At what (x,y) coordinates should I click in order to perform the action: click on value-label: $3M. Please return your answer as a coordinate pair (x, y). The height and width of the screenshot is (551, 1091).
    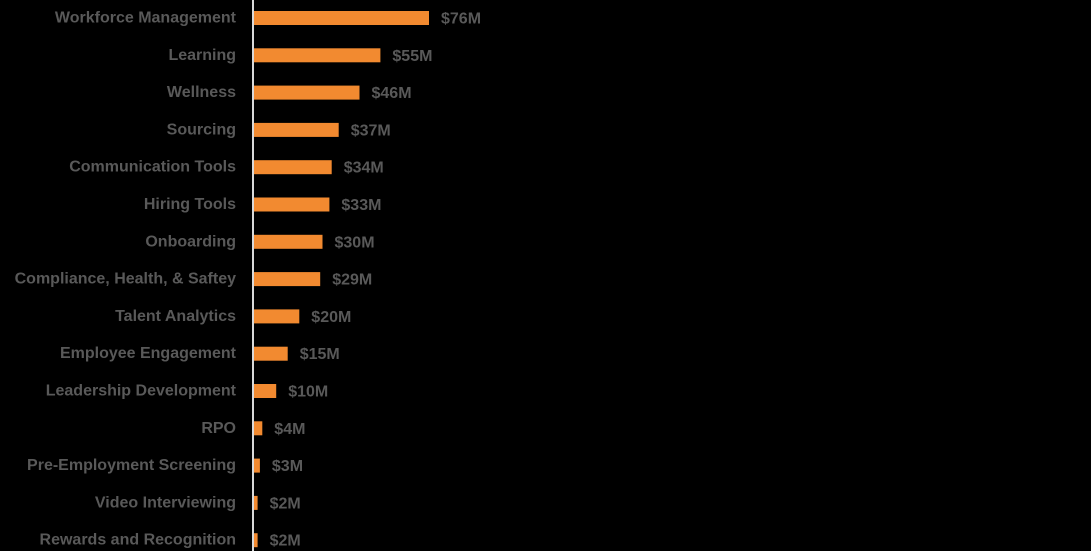
    Looking at the image, I should click on (287, 466).